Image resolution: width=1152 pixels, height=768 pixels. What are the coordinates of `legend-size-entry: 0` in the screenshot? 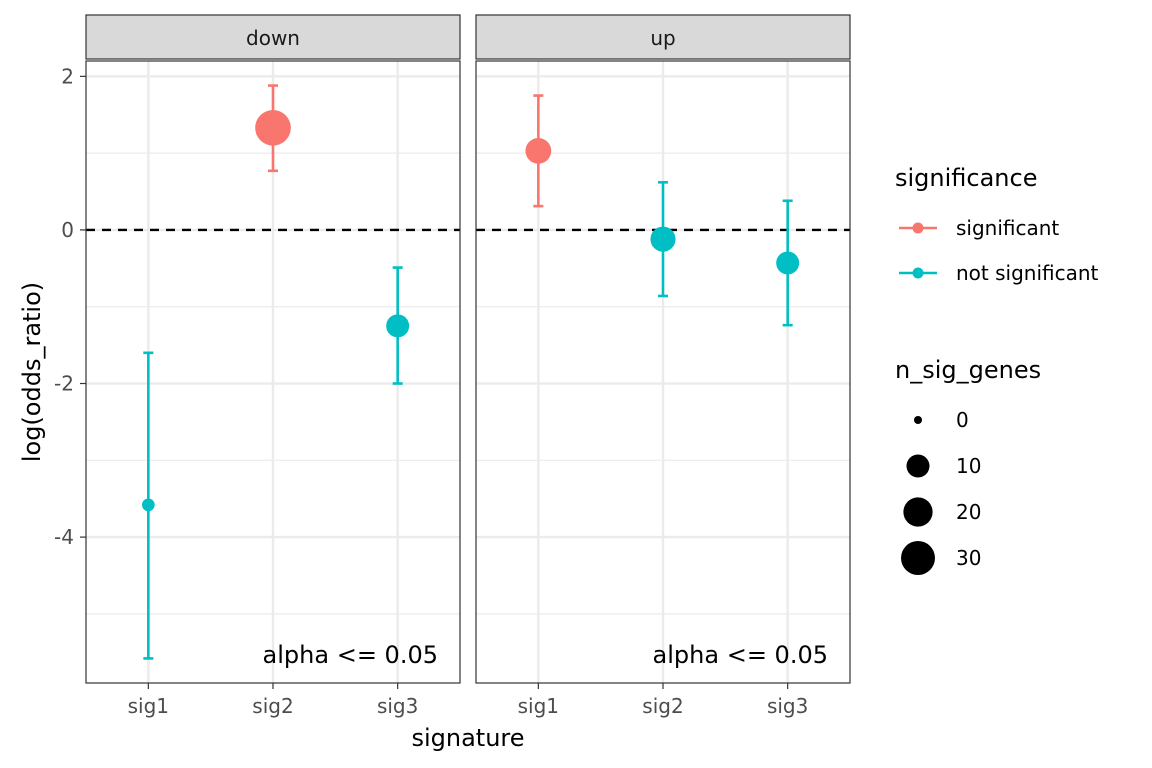 It's located at (941, 420).